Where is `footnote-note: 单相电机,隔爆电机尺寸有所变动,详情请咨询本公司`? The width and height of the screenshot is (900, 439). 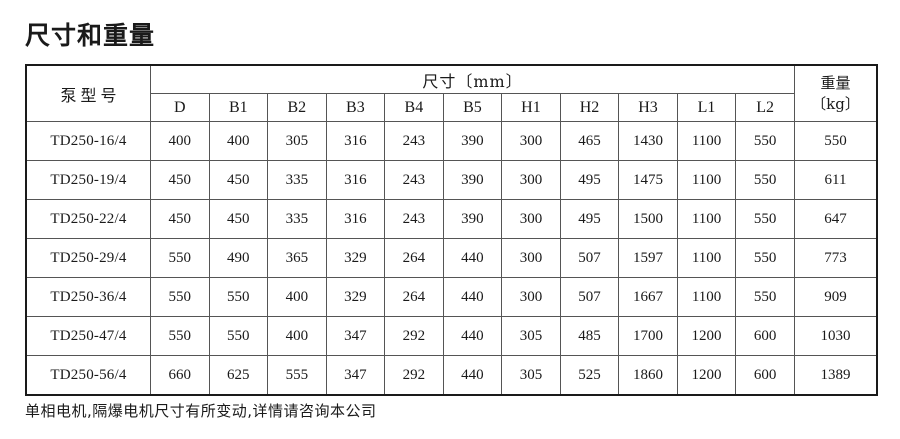 footnote-note: 单相电机,隔爆电机尺寸有所变动,详情请咨询本公司 is located at coordinates (201, 411).